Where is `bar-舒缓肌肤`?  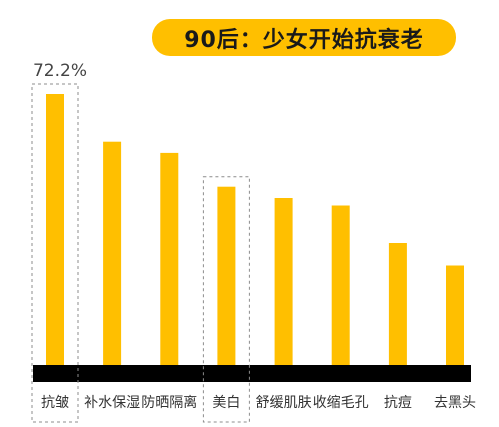
bar-舒缓肌肤 is located at coordinates (283, 281).